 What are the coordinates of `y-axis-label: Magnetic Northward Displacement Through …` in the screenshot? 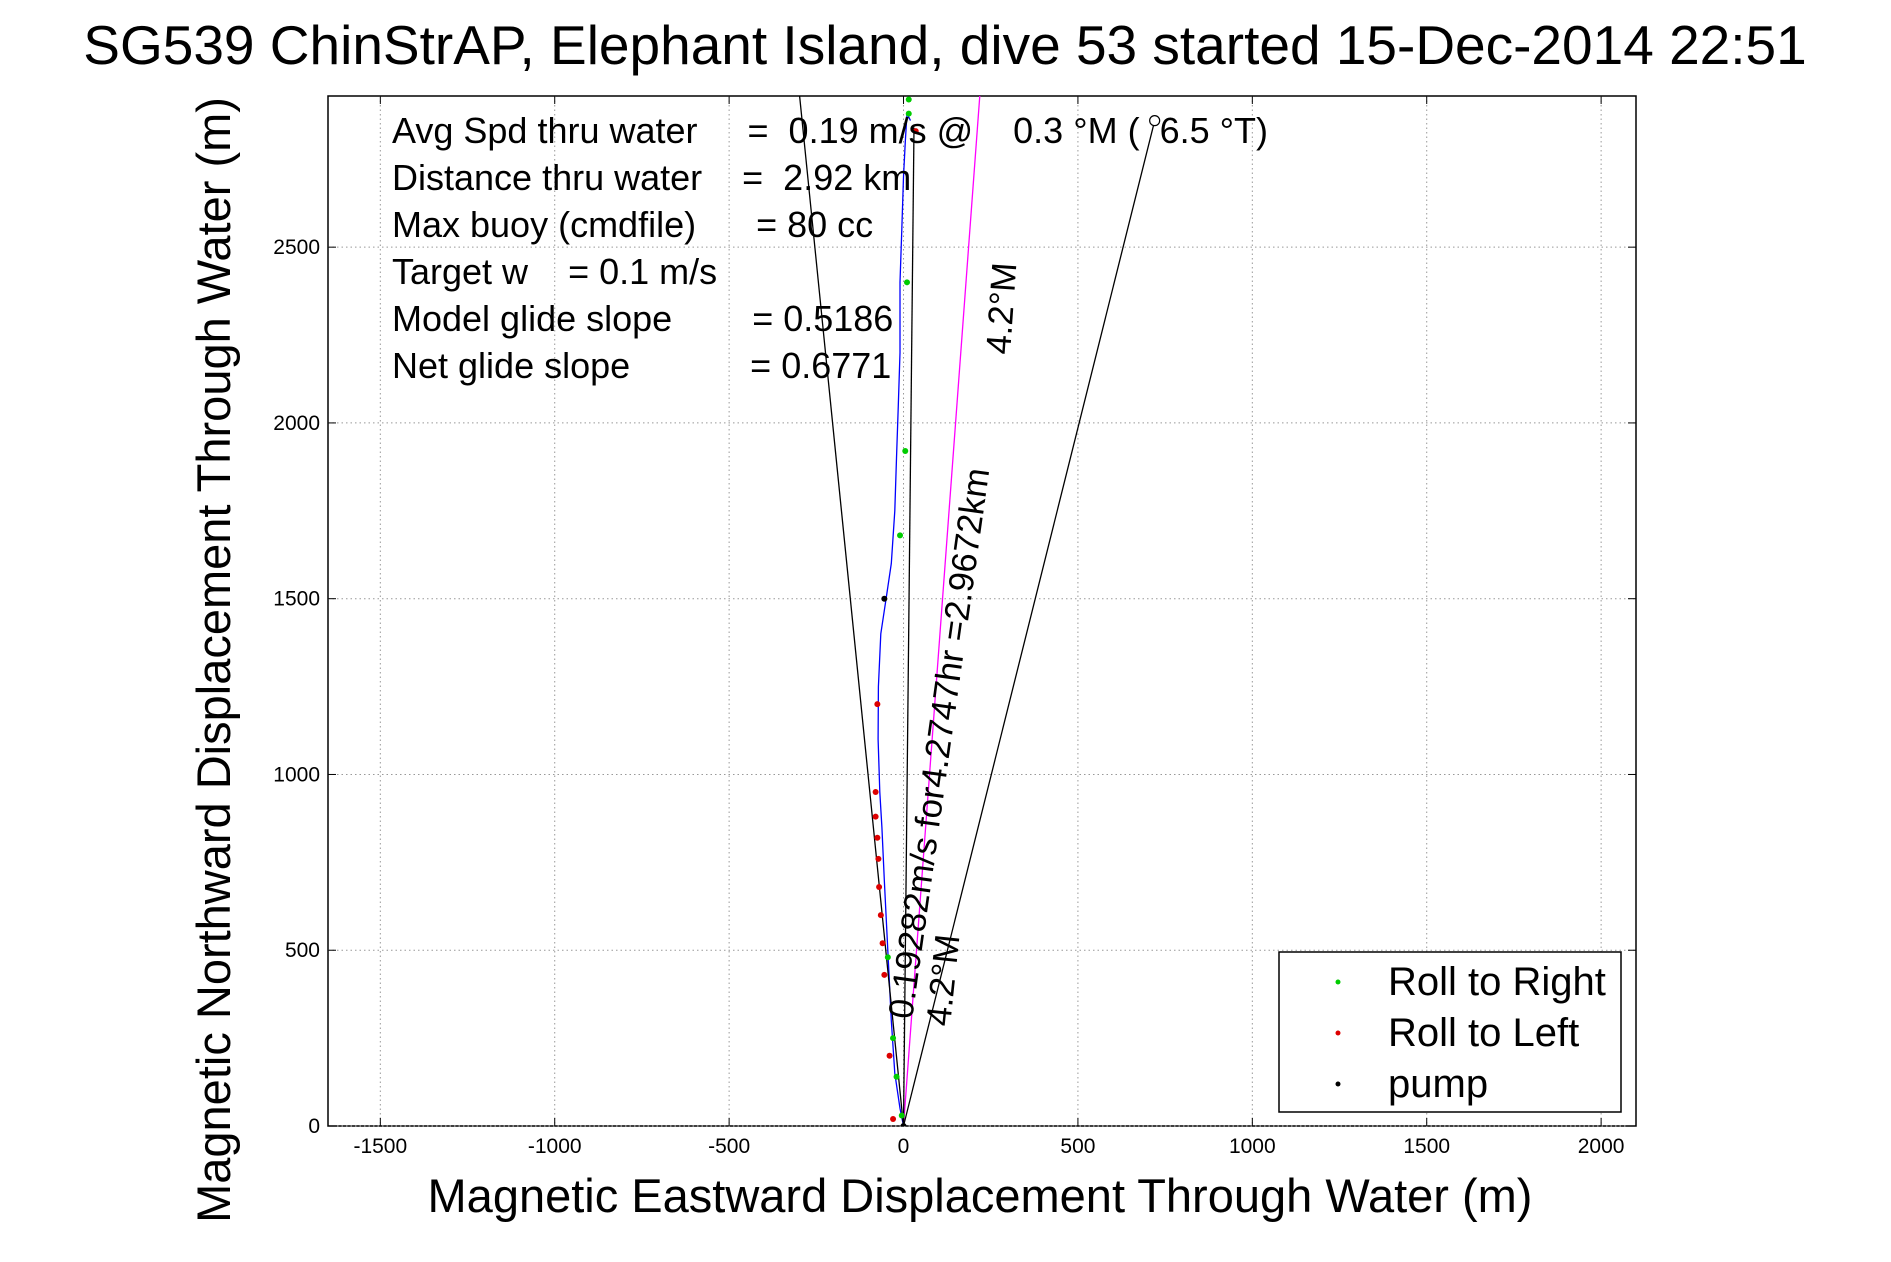 It's located at (213, 660).